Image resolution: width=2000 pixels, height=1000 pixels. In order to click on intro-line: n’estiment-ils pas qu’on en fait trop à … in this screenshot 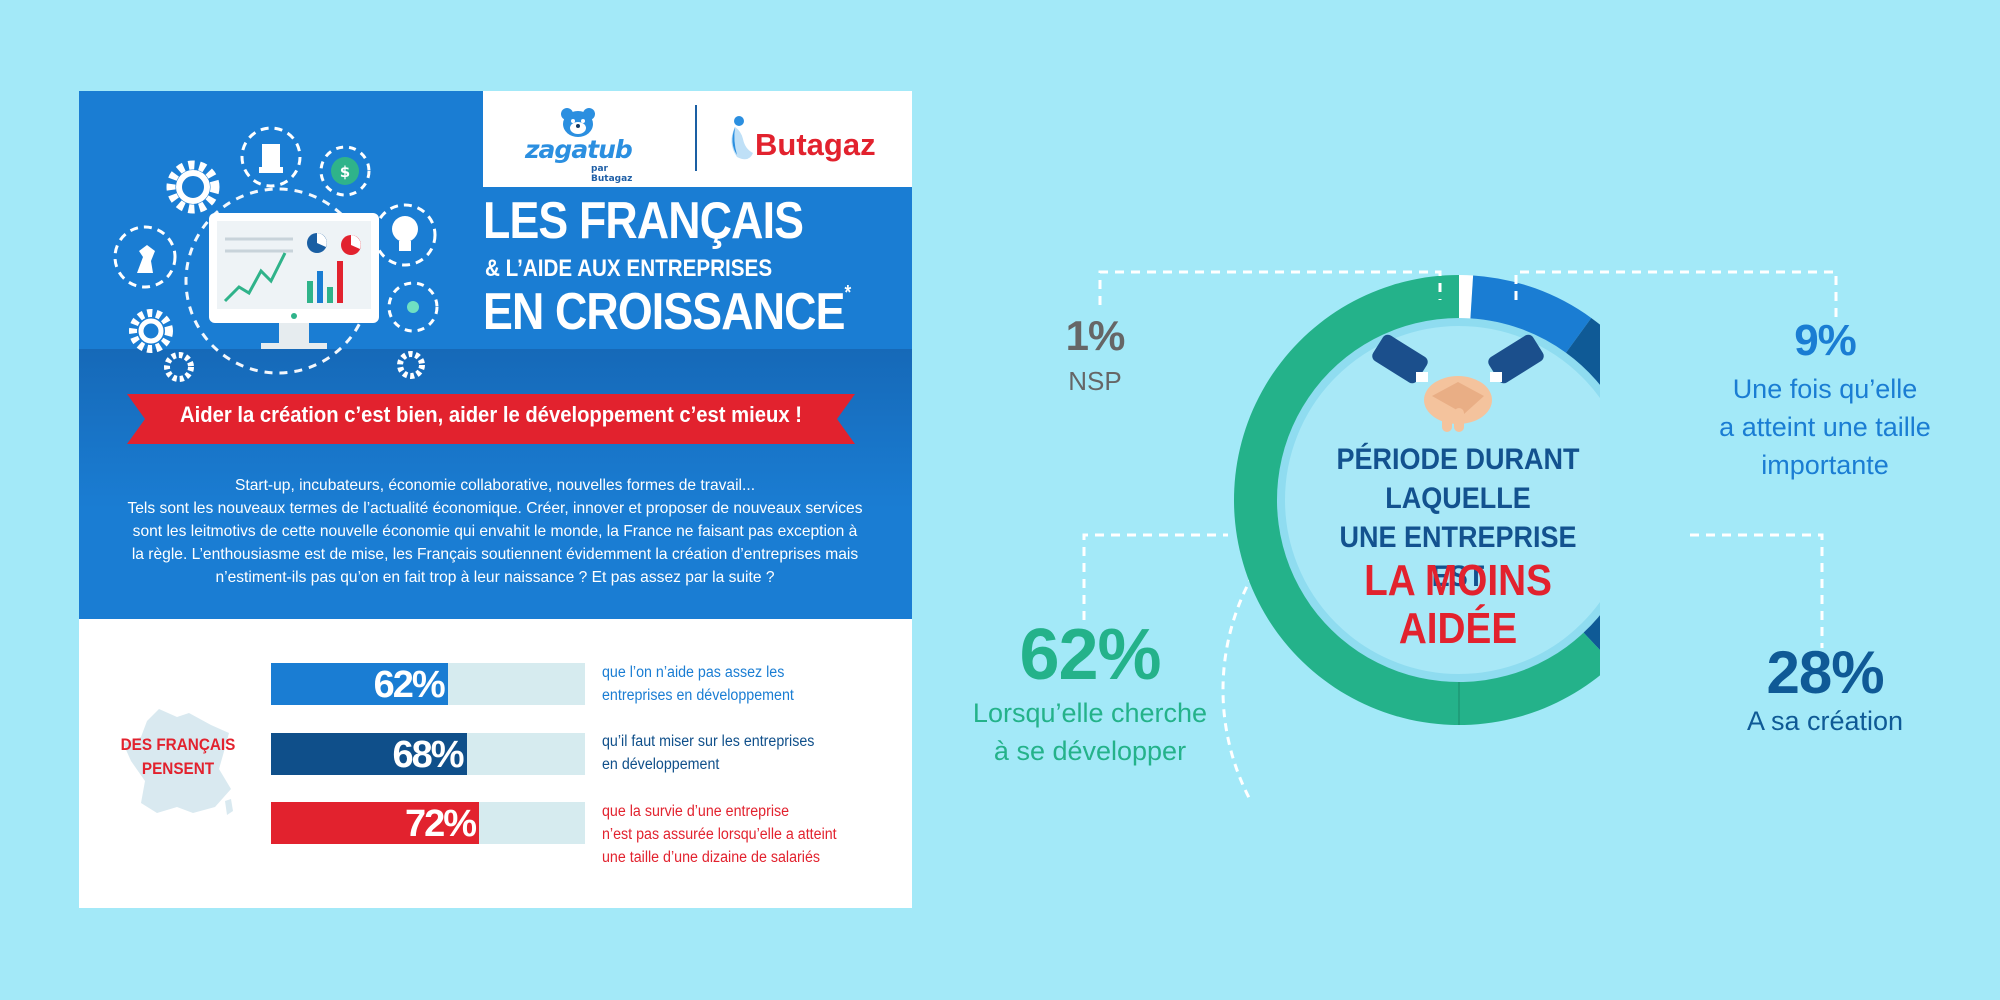, I will do `click(495, 577)`.